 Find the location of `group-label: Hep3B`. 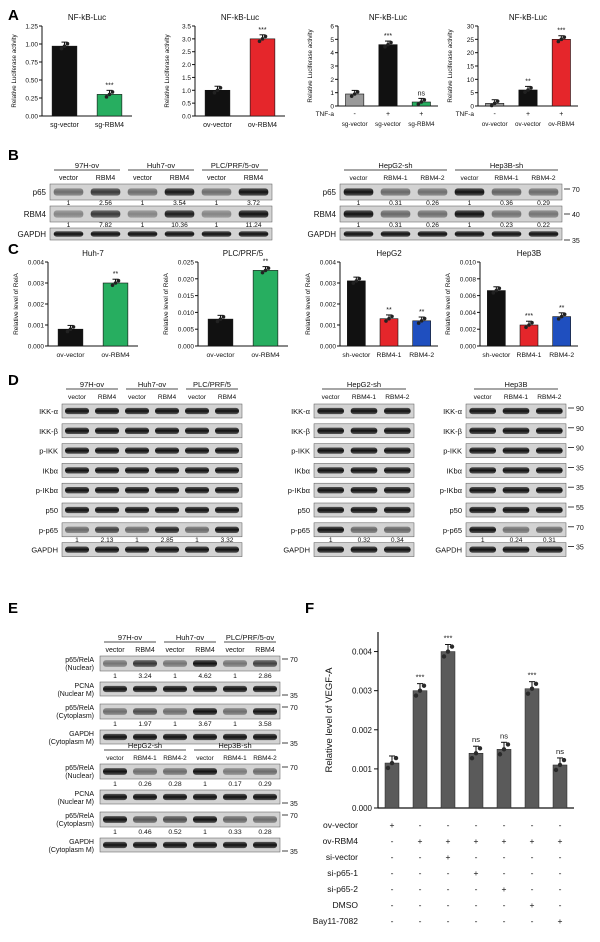

group-label: Hep3B is located at coordinates (516, 384).